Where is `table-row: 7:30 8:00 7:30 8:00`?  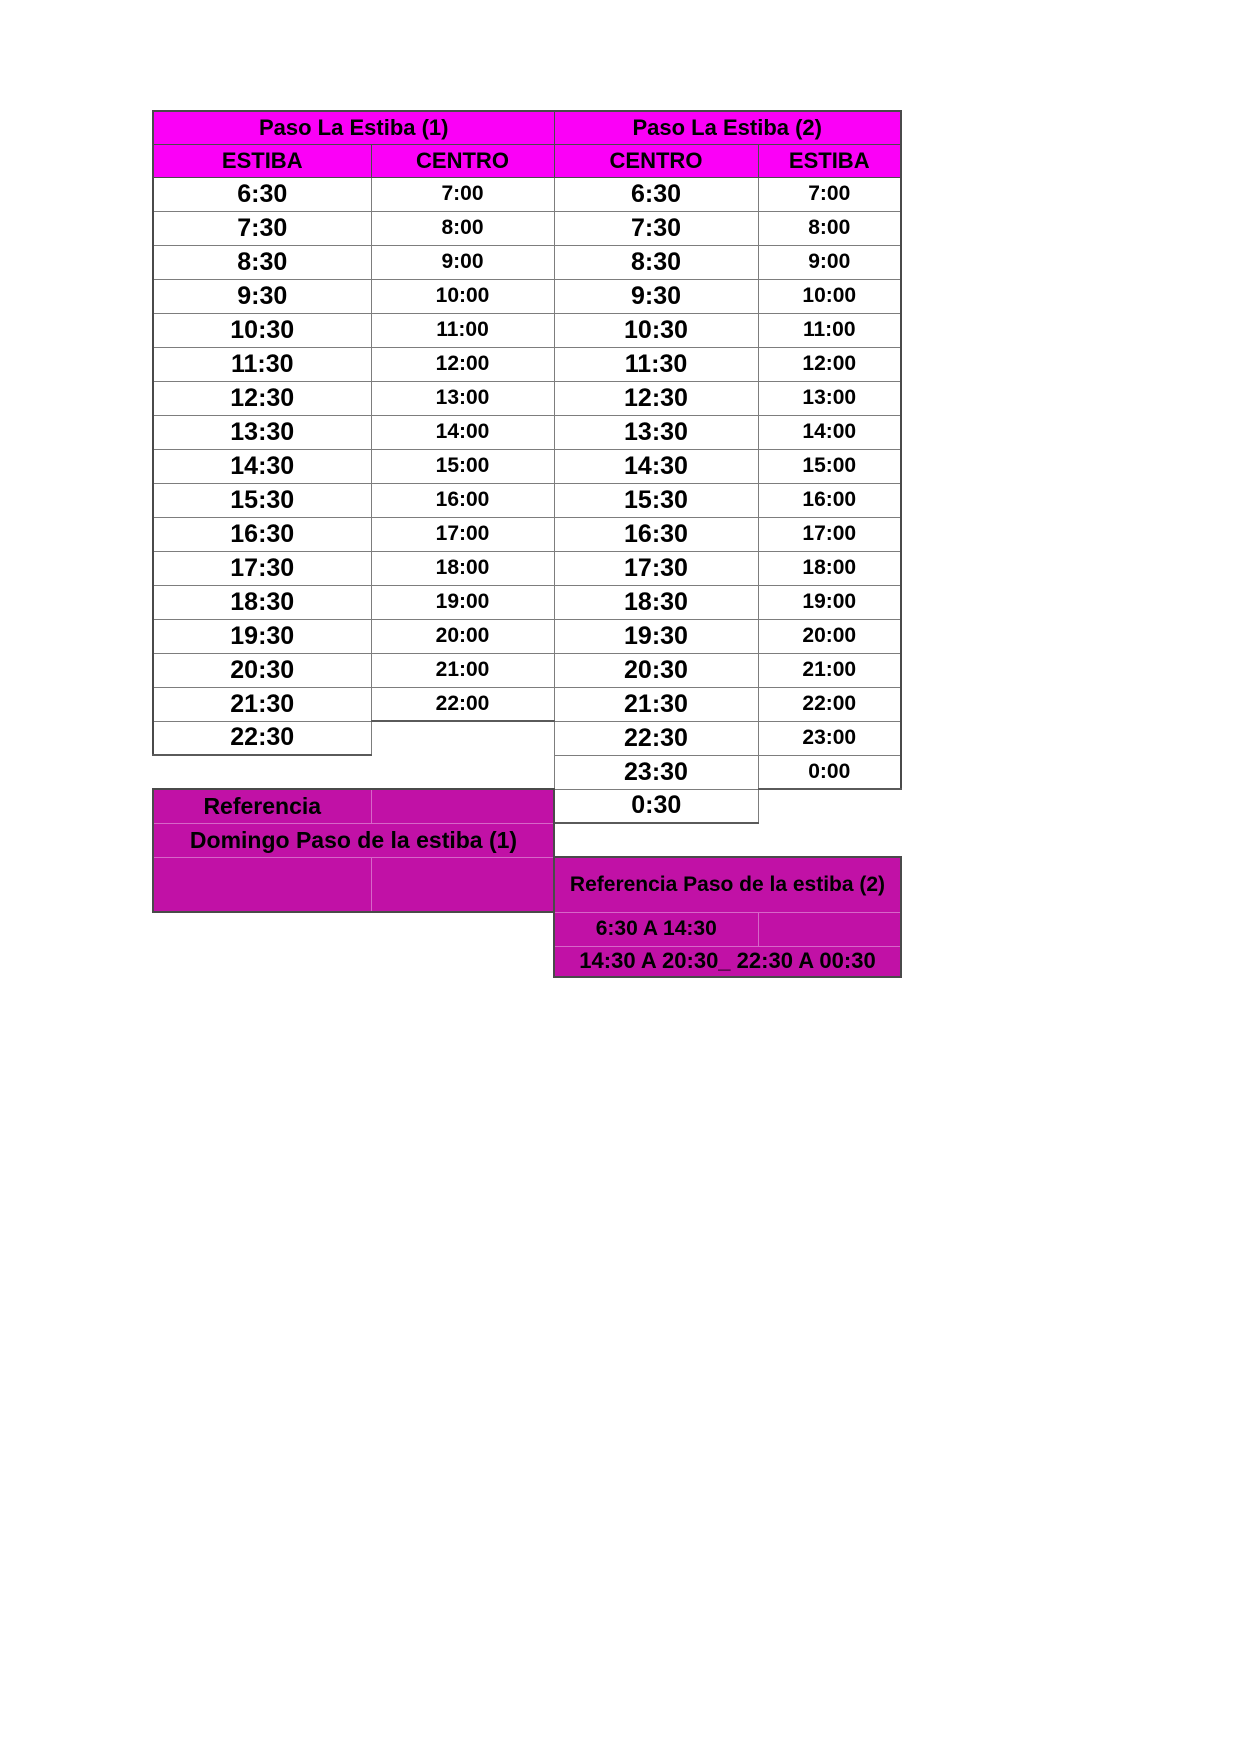
table-row: 7:30 8:00 7:30 8:00 is located at coordinates (527, 228).